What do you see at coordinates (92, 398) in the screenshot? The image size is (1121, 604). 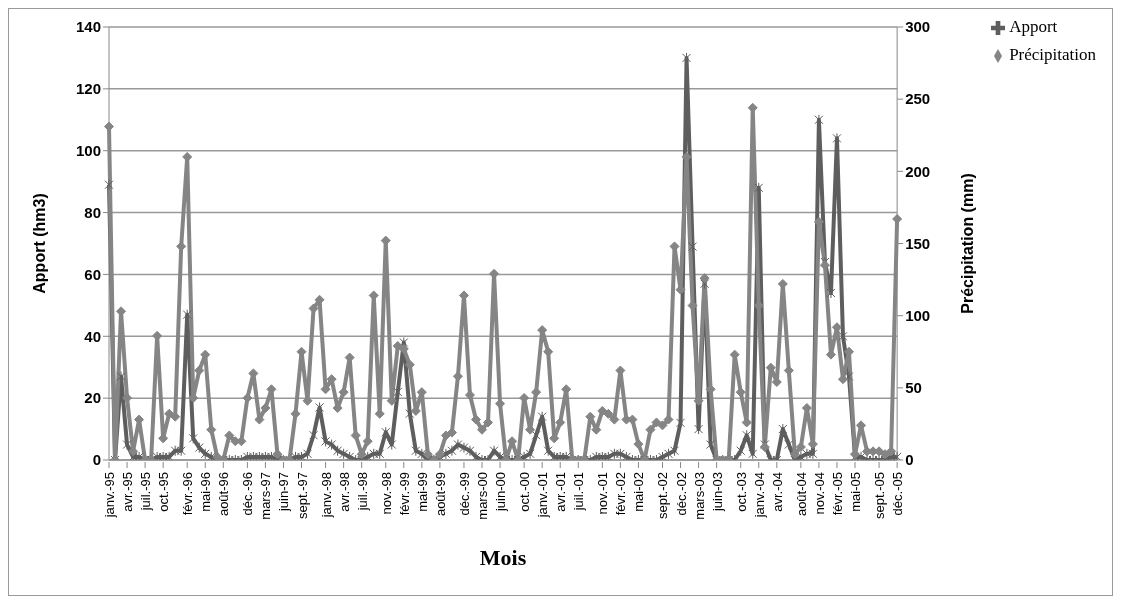 I see `y-tick-label: 20` at bounding box center [92, 398].